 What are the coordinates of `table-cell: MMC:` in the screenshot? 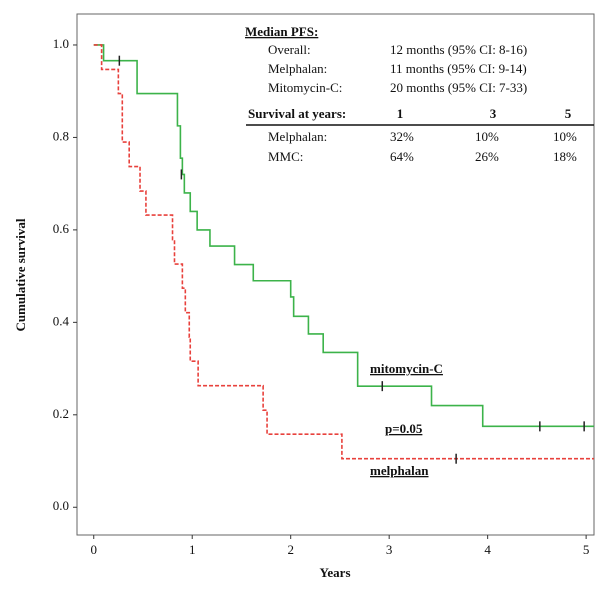 It's located at (285, 156).